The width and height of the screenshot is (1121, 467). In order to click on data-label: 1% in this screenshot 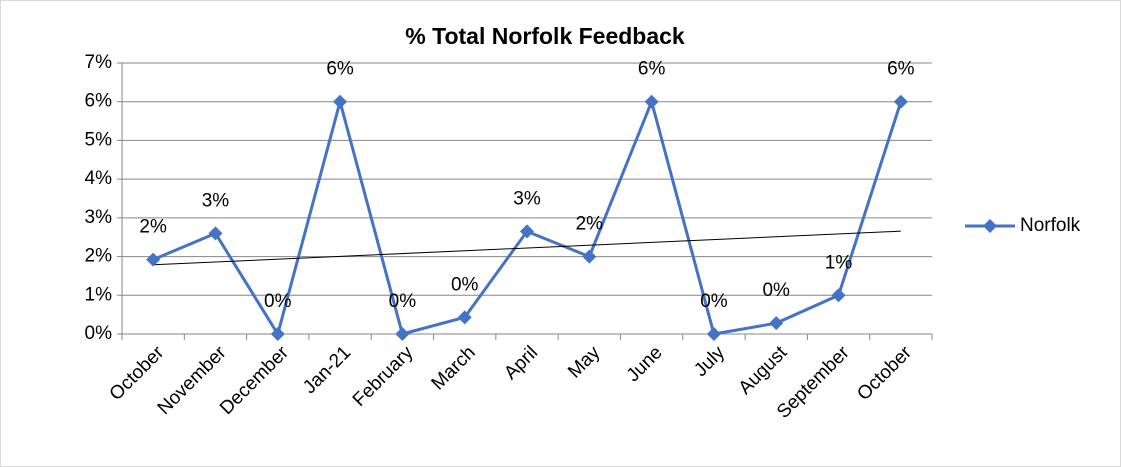, I will do `click(839, 262)`.